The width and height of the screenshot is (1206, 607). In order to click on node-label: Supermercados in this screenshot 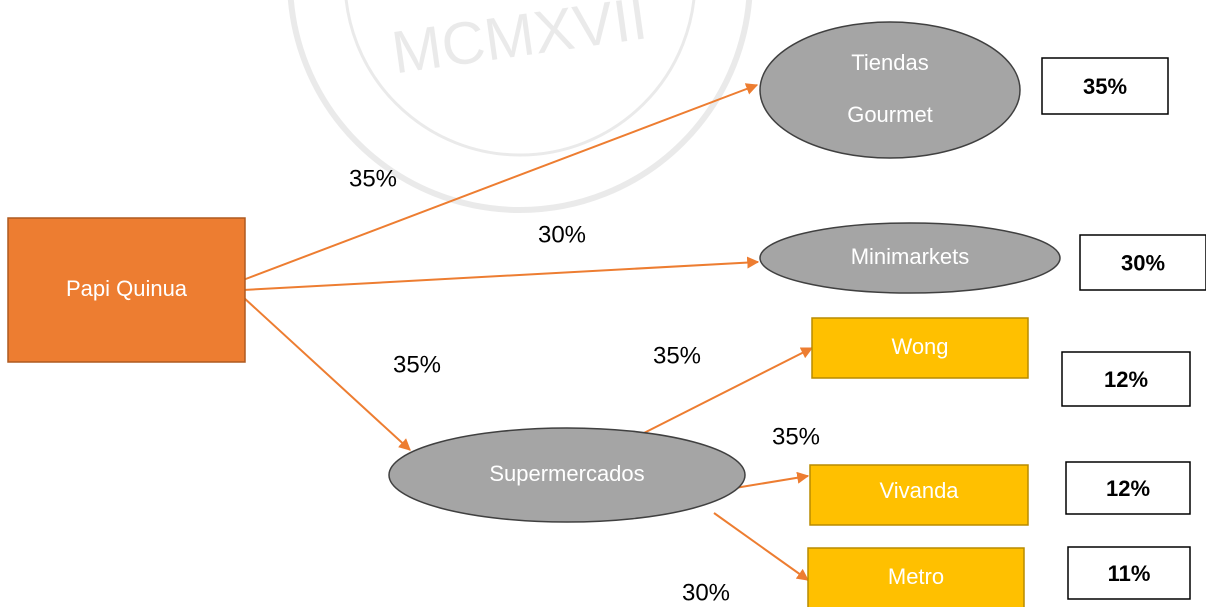, I will do `click(566, 473)`.